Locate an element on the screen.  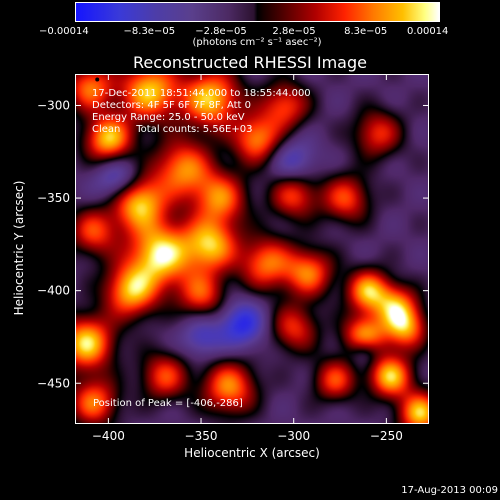
colorbar-tick-label: 2.8e−05 is located at coordinates (294, 31).